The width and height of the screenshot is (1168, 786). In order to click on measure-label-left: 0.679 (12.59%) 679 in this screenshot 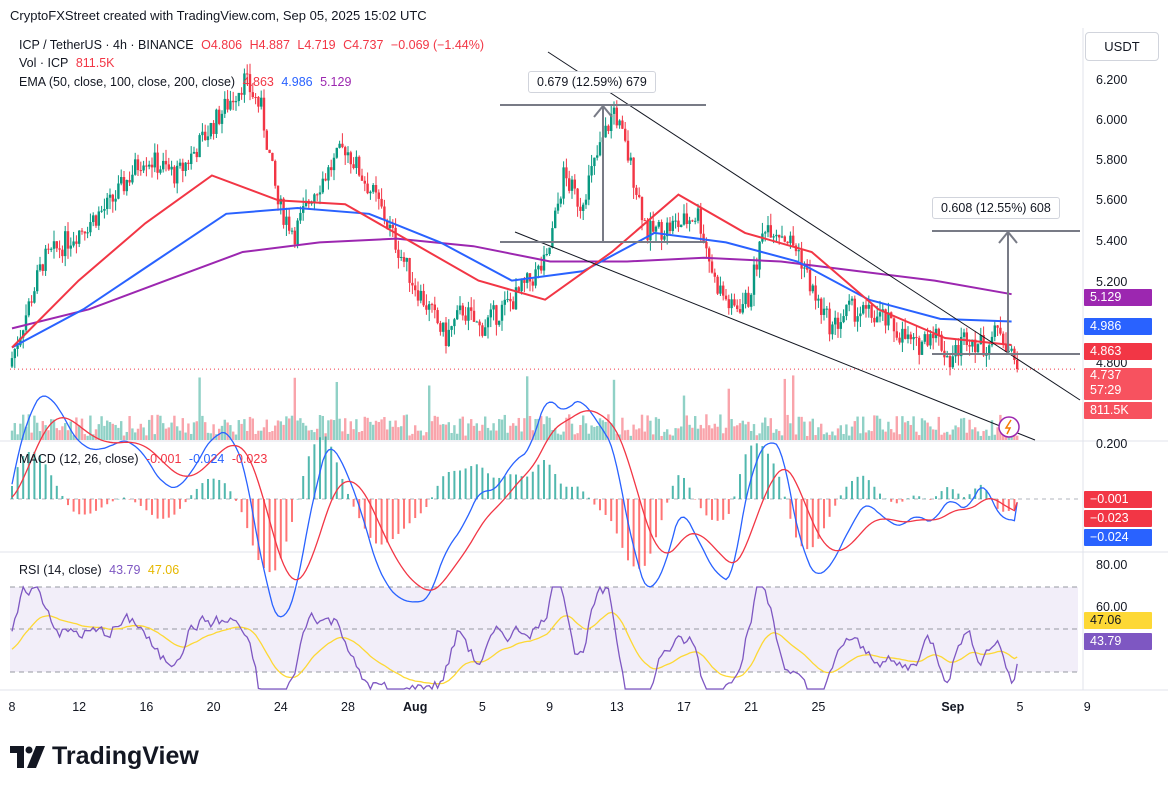, I will do `click(592, 82)`.